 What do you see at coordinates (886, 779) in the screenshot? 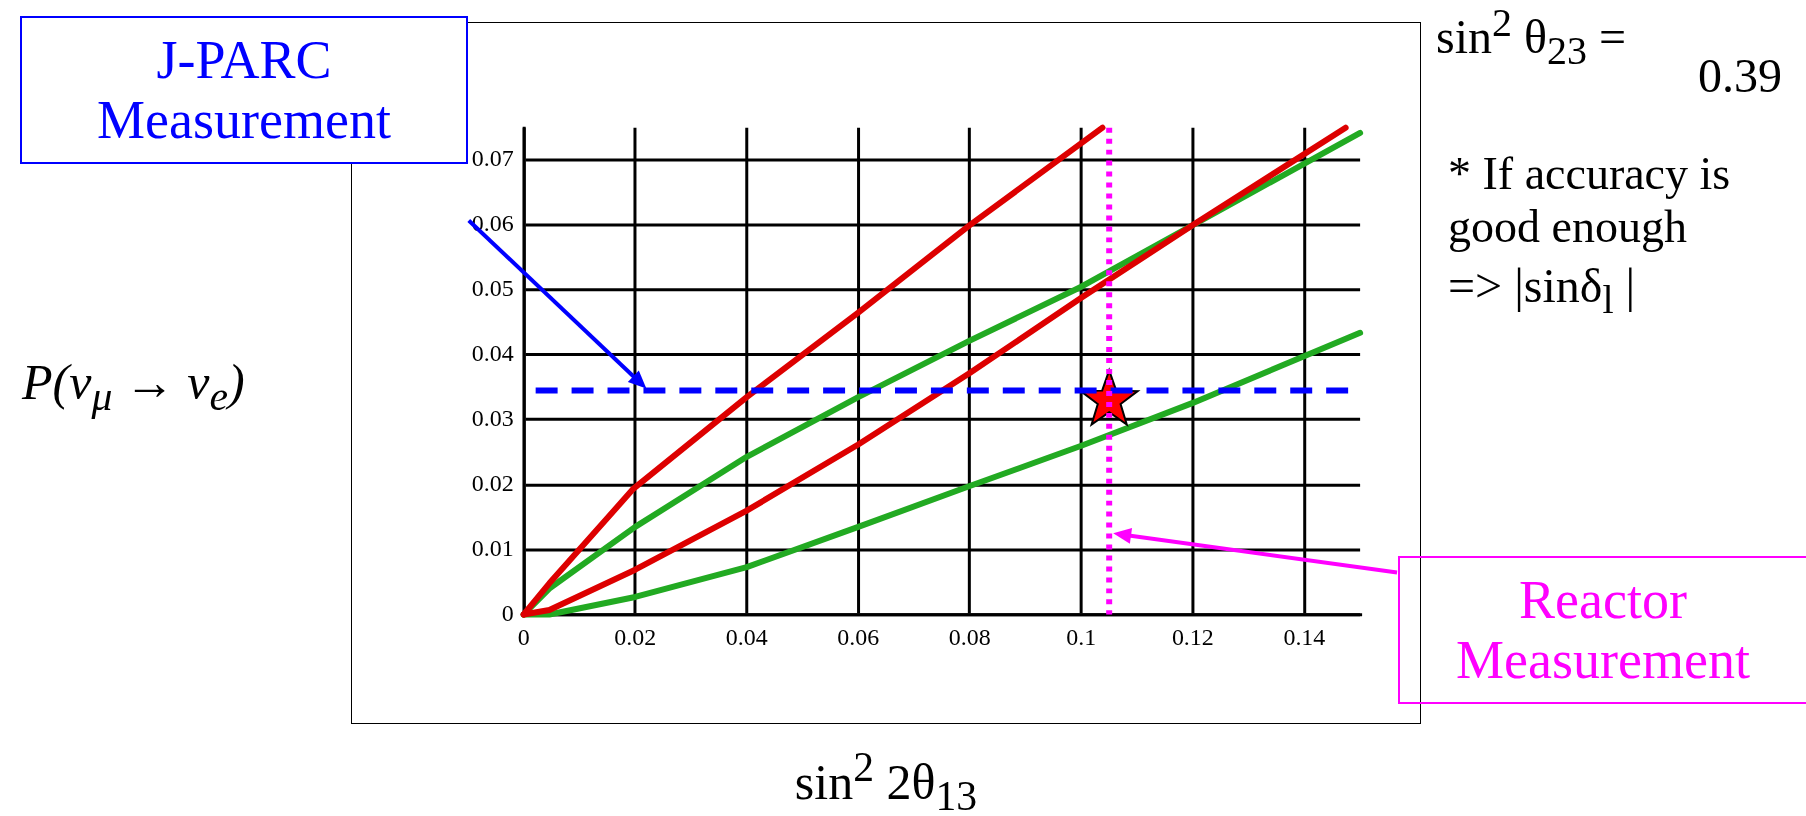
I see `x-axis-title: sin$^{2}$ 2θ$_{13}$` at bounding box center [886, 779].